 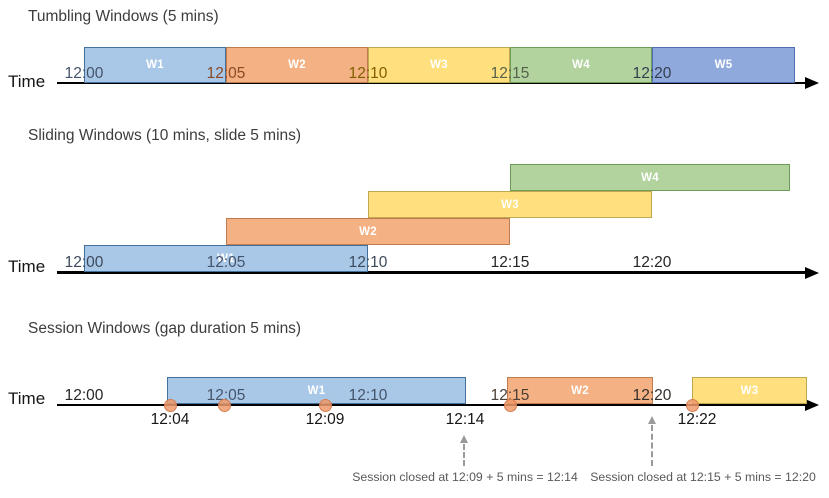 I want to click on window-label: W5, so click(x=723, y=65).